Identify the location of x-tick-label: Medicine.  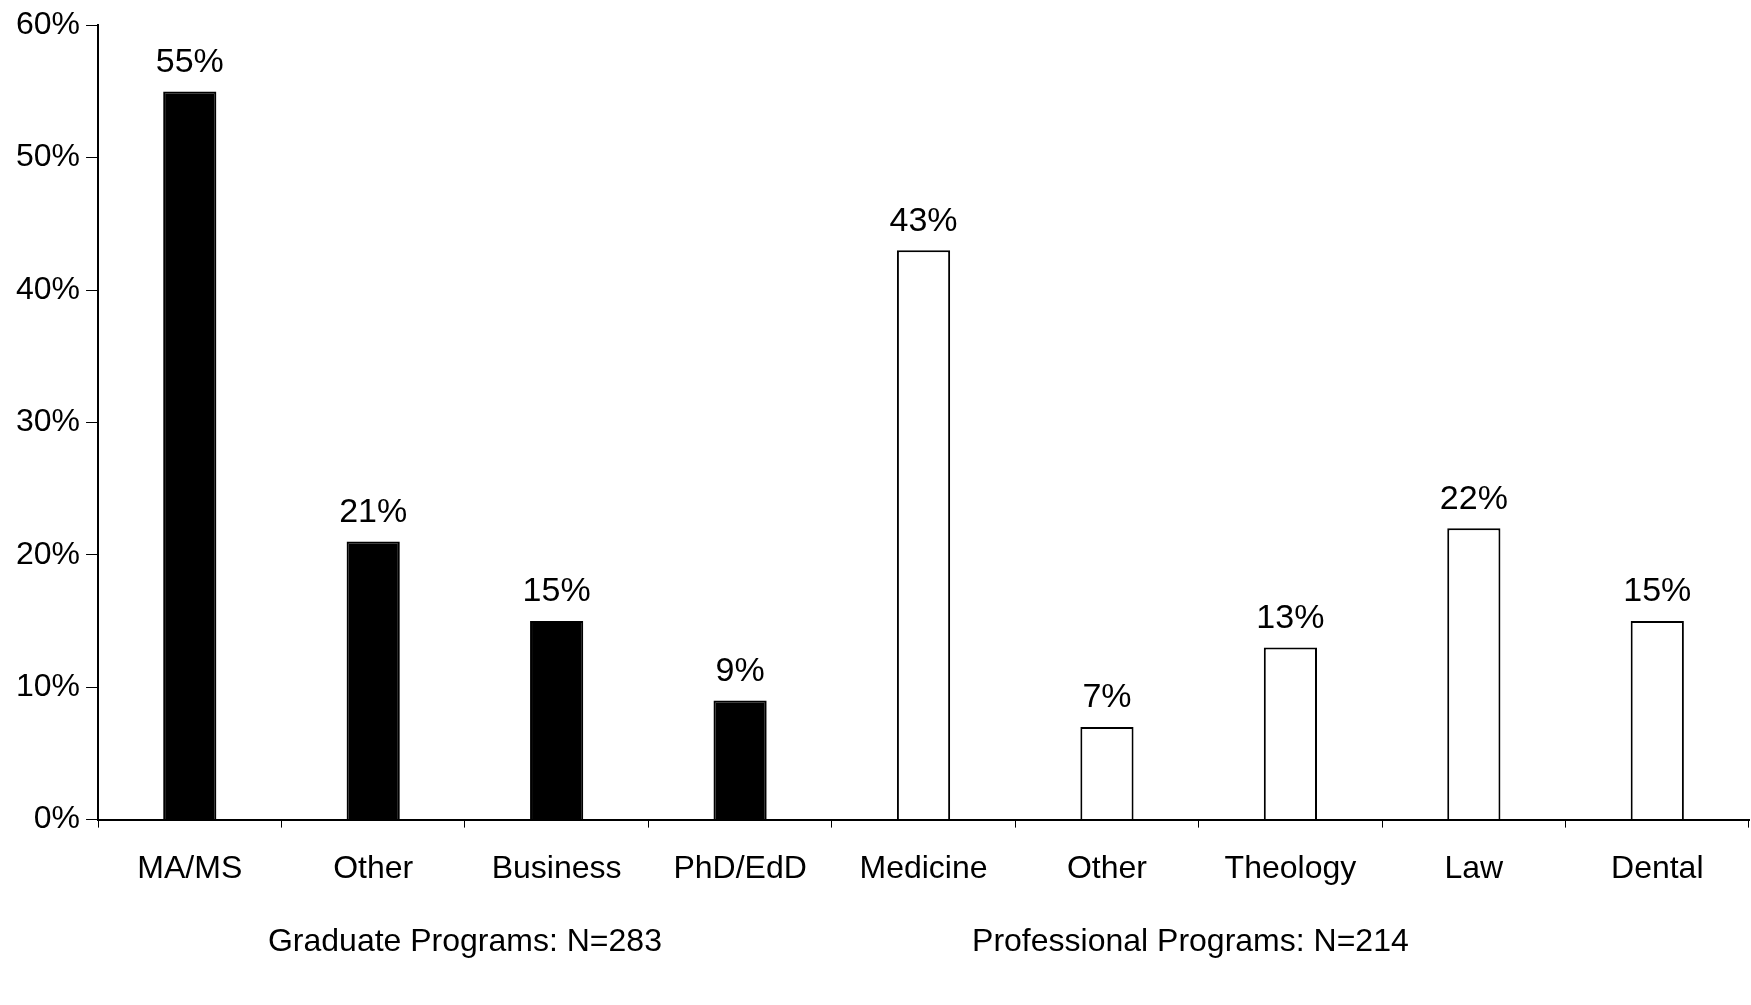
(923, 866).